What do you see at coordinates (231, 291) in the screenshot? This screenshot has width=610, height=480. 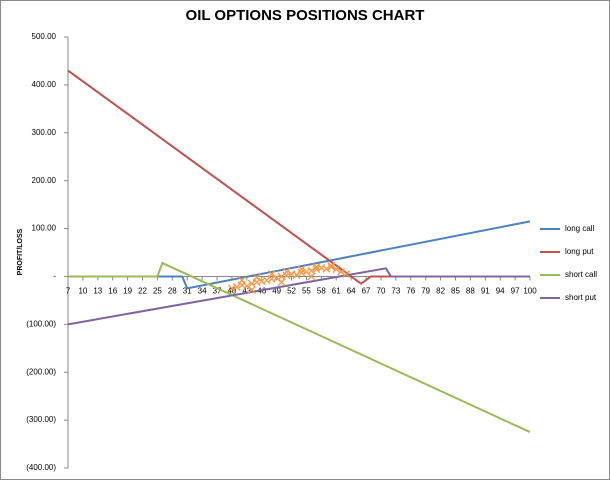 I see `x-tick-label: 40` at bounding box center [231, 291].